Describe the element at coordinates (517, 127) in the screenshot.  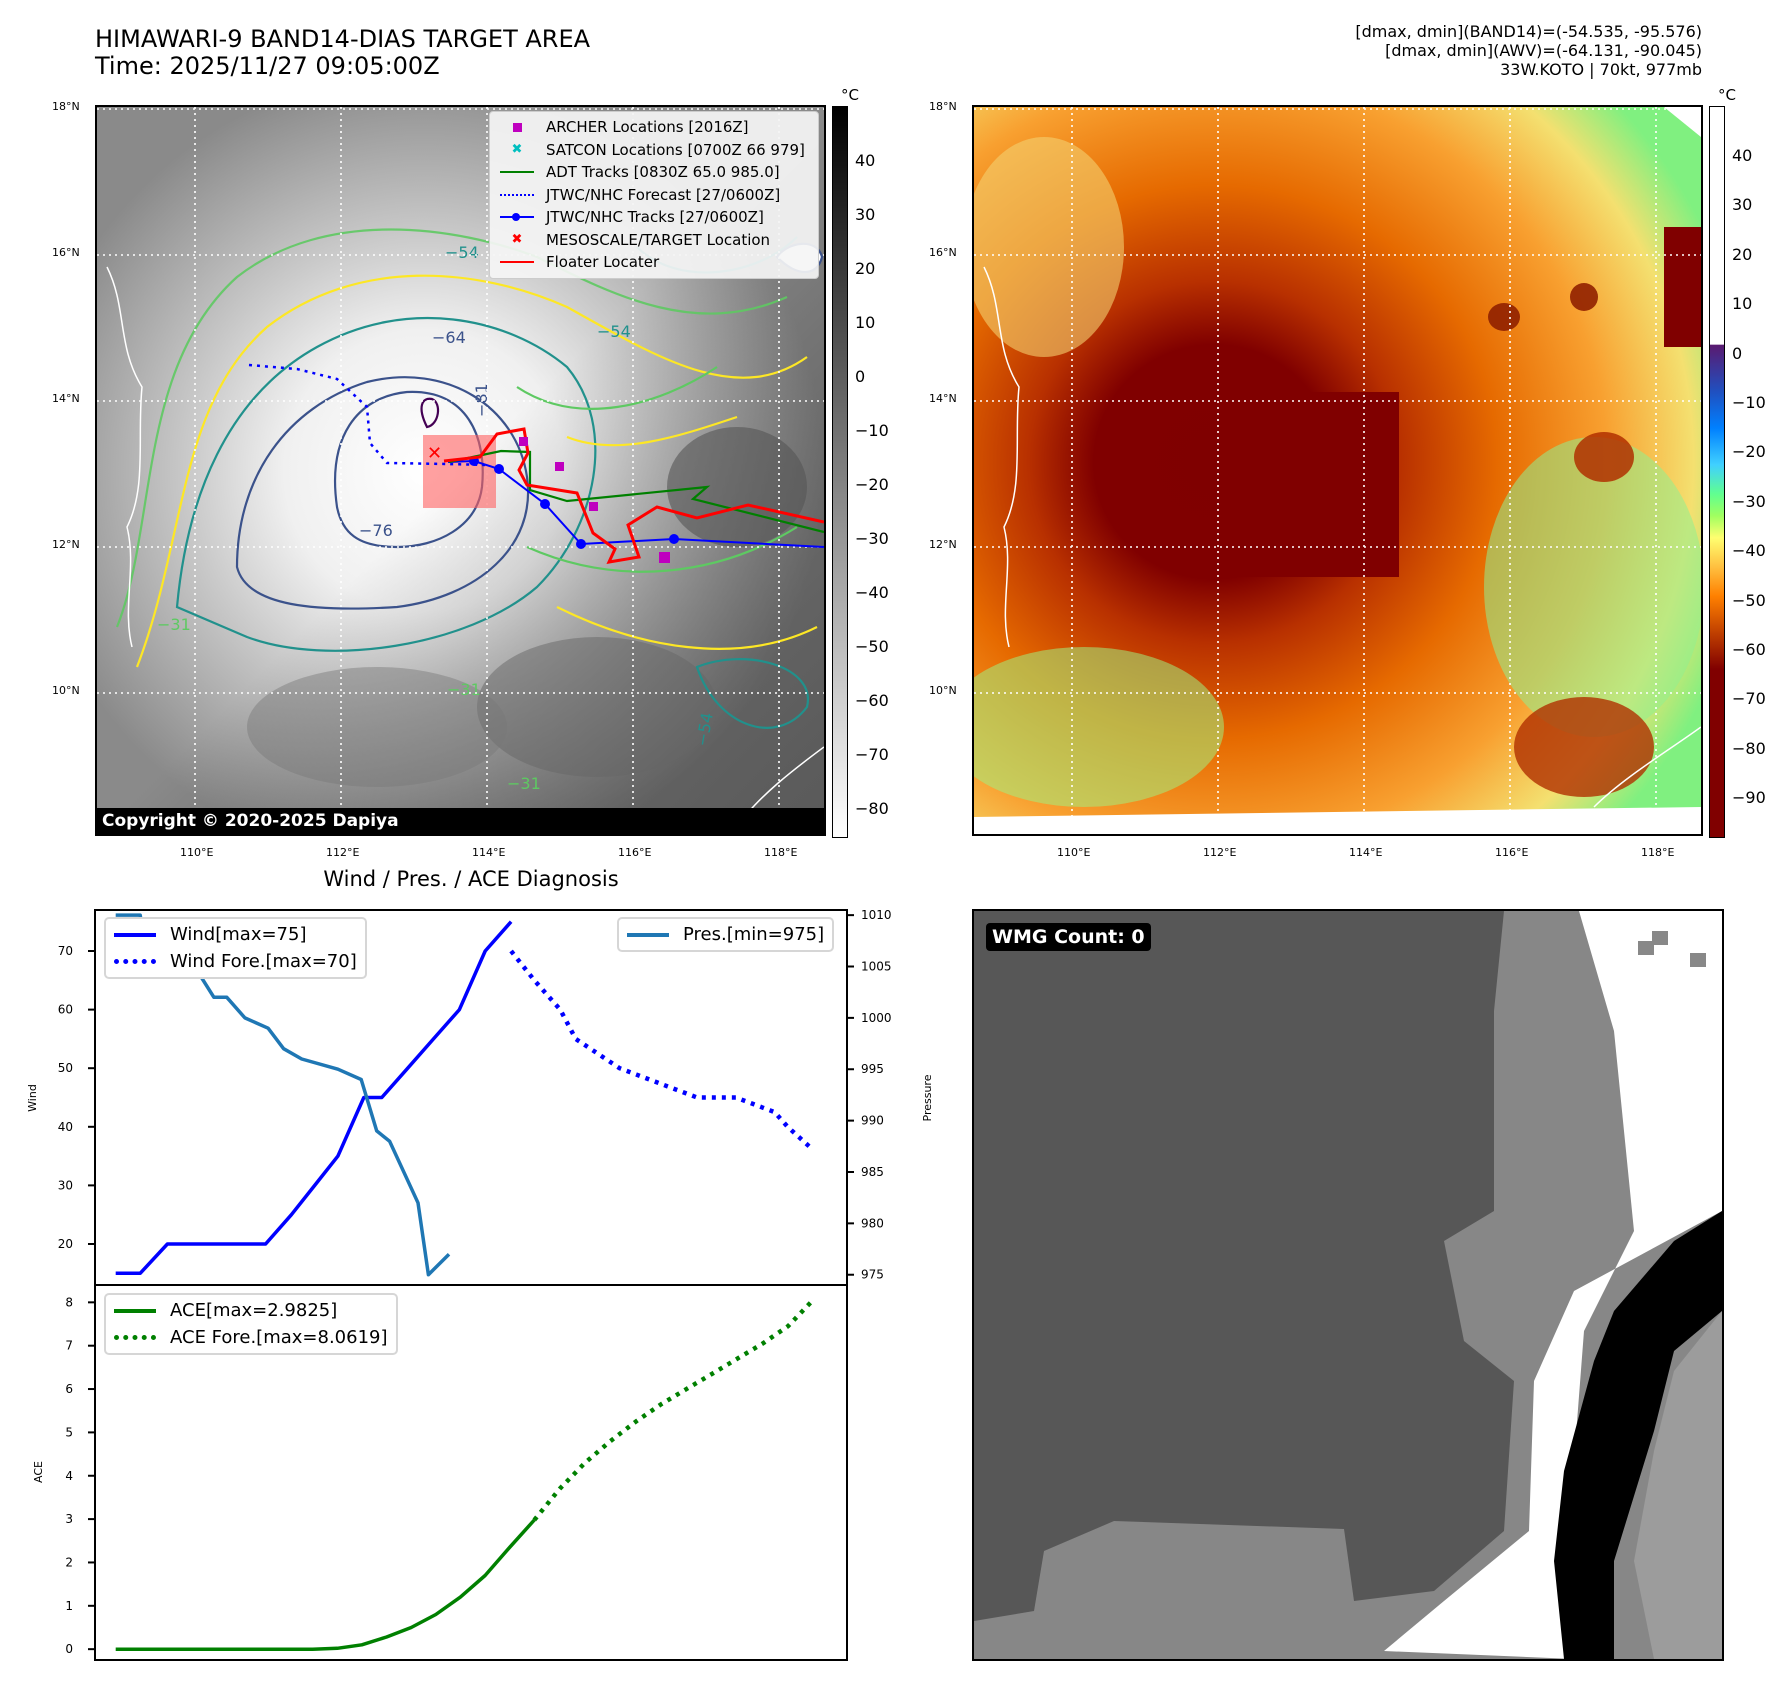
I see `square-marker-icon` at that location.